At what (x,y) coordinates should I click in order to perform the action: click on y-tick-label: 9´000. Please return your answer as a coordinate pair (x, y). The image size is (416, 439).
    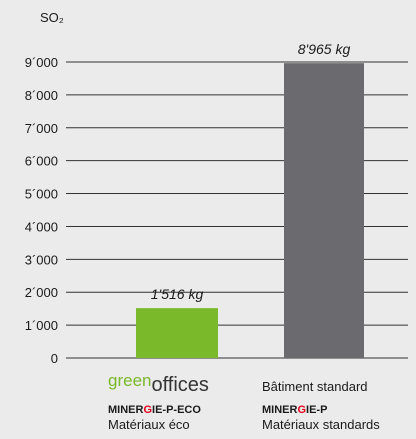
    Looking at the image, I should click on (41, 62).